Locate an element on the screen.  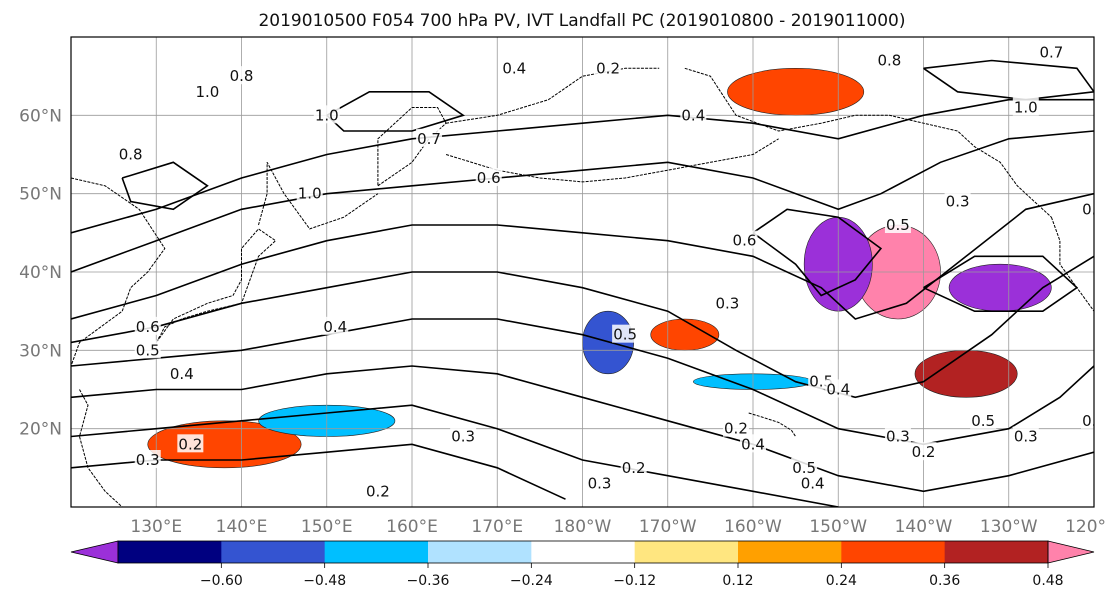
lat-tick-label: 40°N is located at coordinates (40, 273).